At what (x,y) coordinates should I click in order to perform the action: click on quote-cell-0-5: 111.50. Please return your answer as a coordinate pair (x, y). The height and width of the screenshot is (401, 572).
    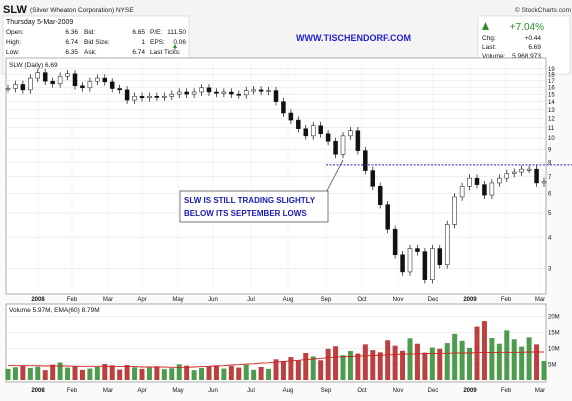
    Looking at the image, I should click on (176, 32).